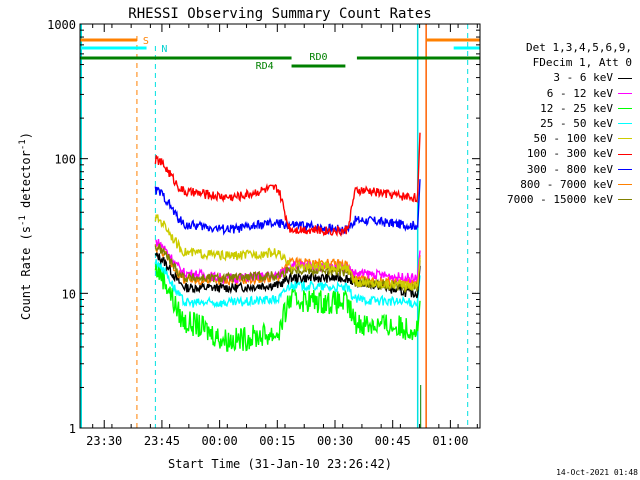 This screenshot has width=640, height=480. Describe the element at coordinates (579, 93) in the screenshot. I see `legend-label: 6 - 12 keV` at that location.